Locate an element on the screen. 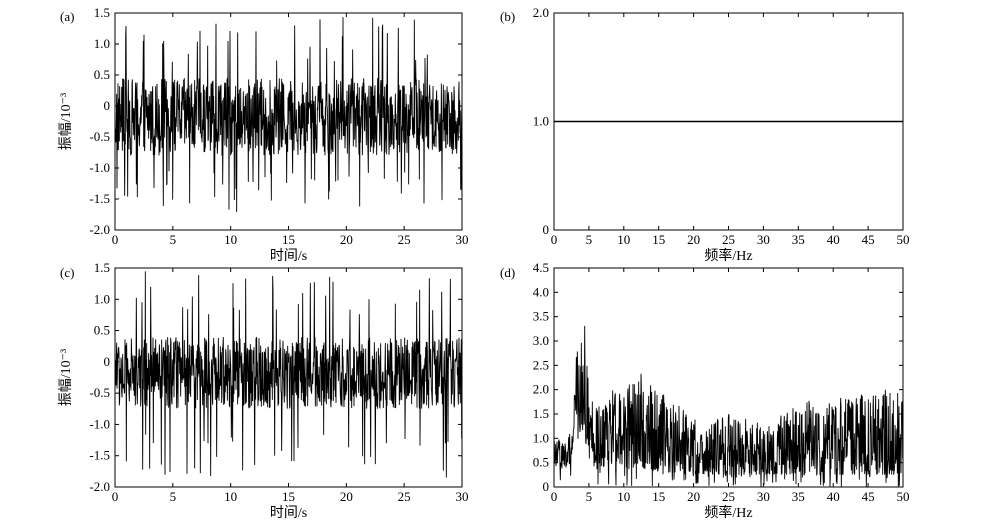 The image size is (1000, 529). panel-letter: (b) is located at coordinates (507, 16).